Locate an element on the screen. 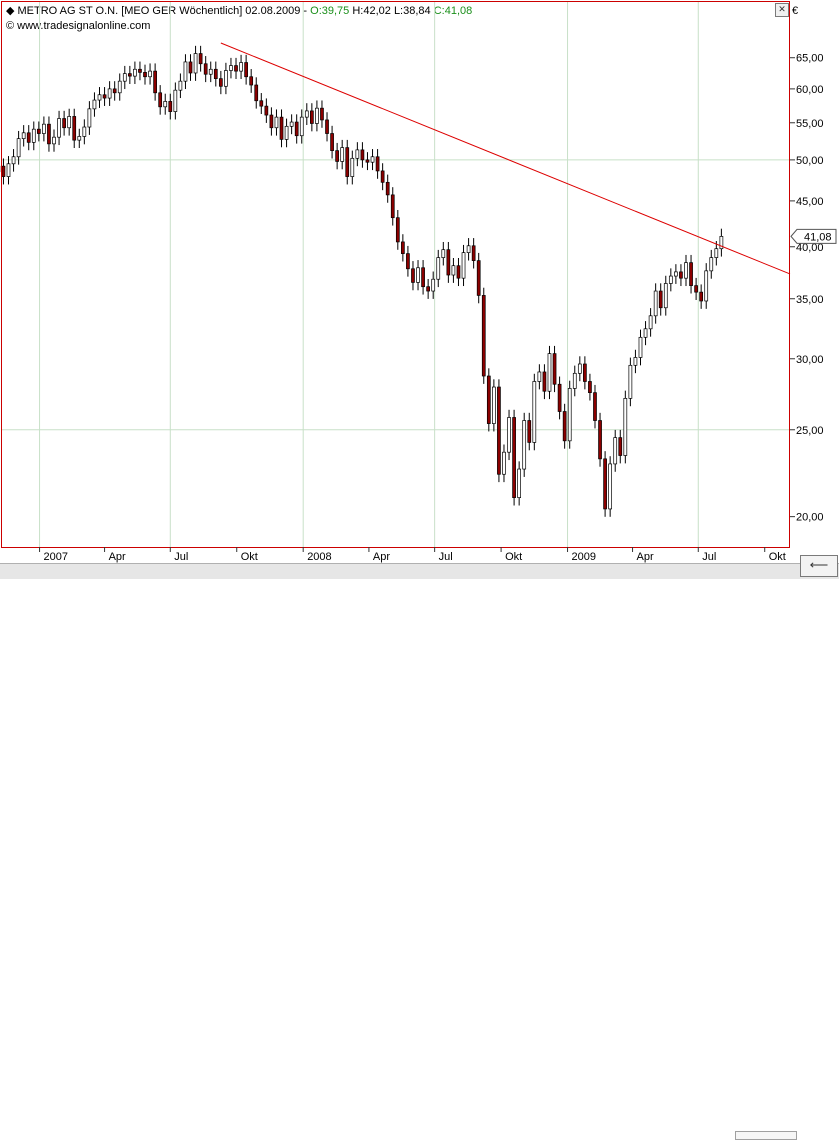 The height and width of the screenshot is (1140, 839). y-tick-label: 35,00 is located at coordinates (810, 300).